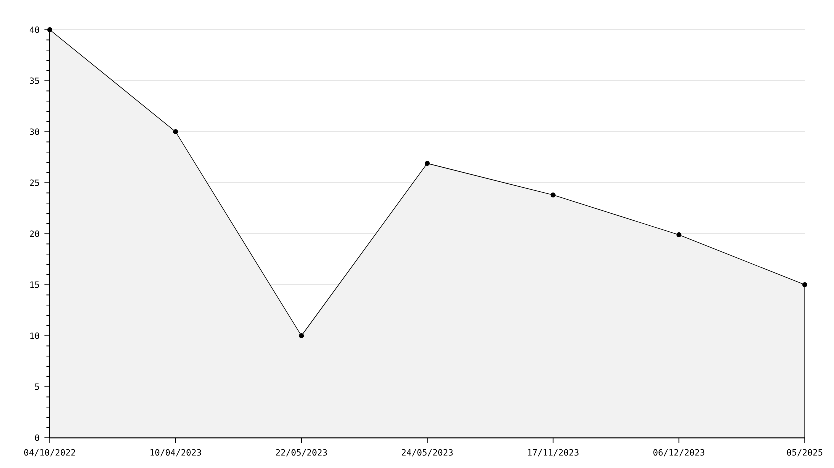 The width and height of the screenshot is (834, 468). What do you see at coordinates (805, 453) in the screenshot?
I see `x-tick-label: 05/2025` at bounding box center [805, 453].